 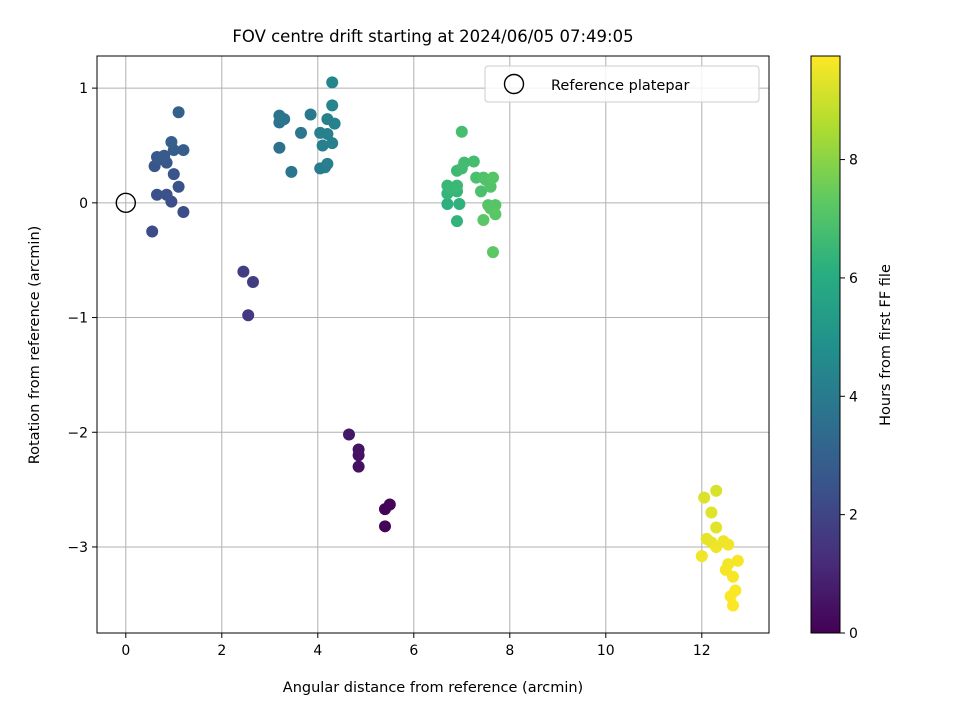 I want to click on y-axis-ticks: −3 −2 −1 0 1, so click(x=82, y=318).